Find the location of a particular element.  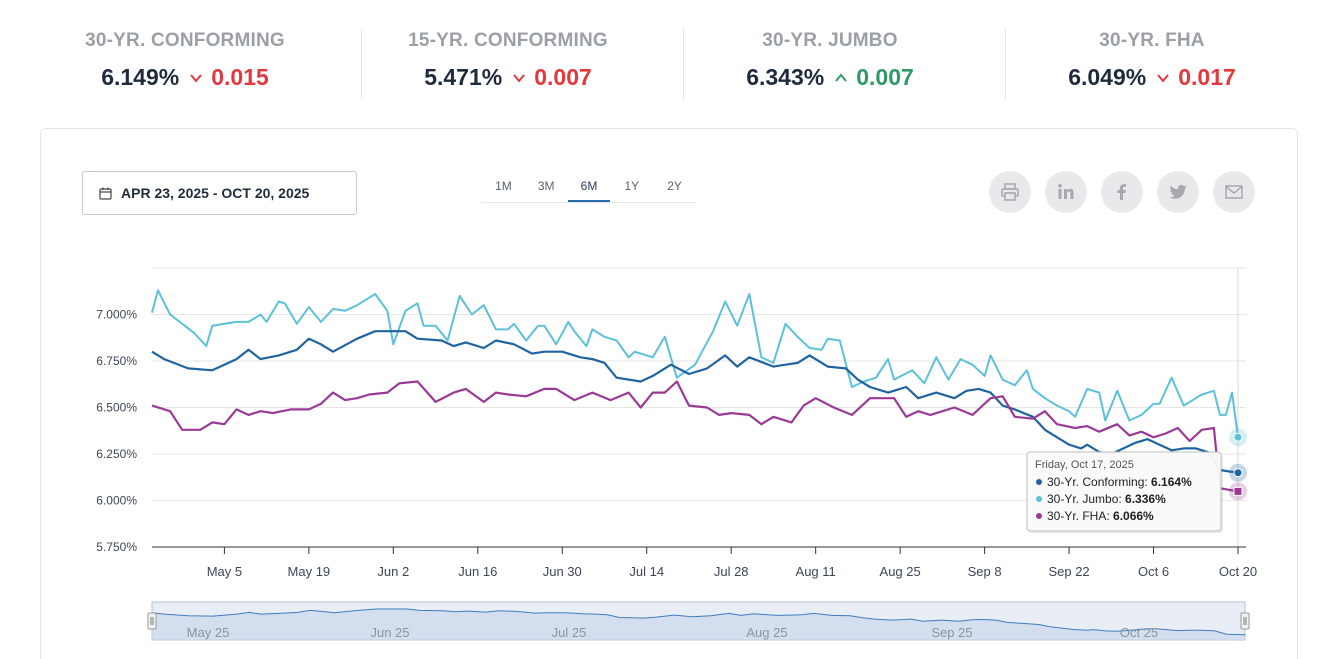

tab-3m: 3M is located at coordinates (546, 186).